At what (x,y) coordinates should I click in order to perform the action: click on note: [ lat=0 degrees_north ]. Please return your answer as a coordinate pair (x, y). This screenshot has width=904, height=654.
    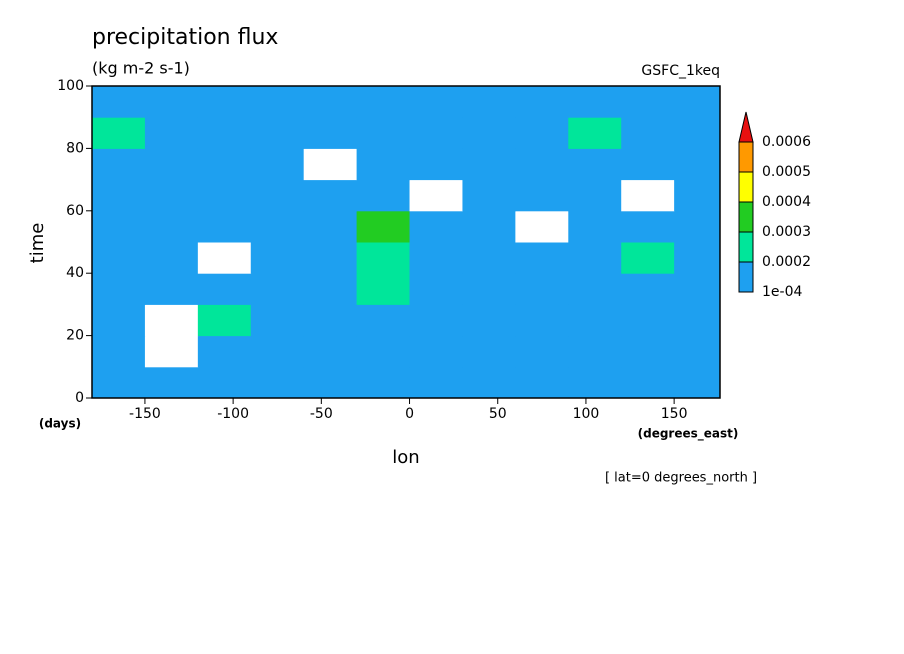
    Looking at the image, I should click on (681, 478).